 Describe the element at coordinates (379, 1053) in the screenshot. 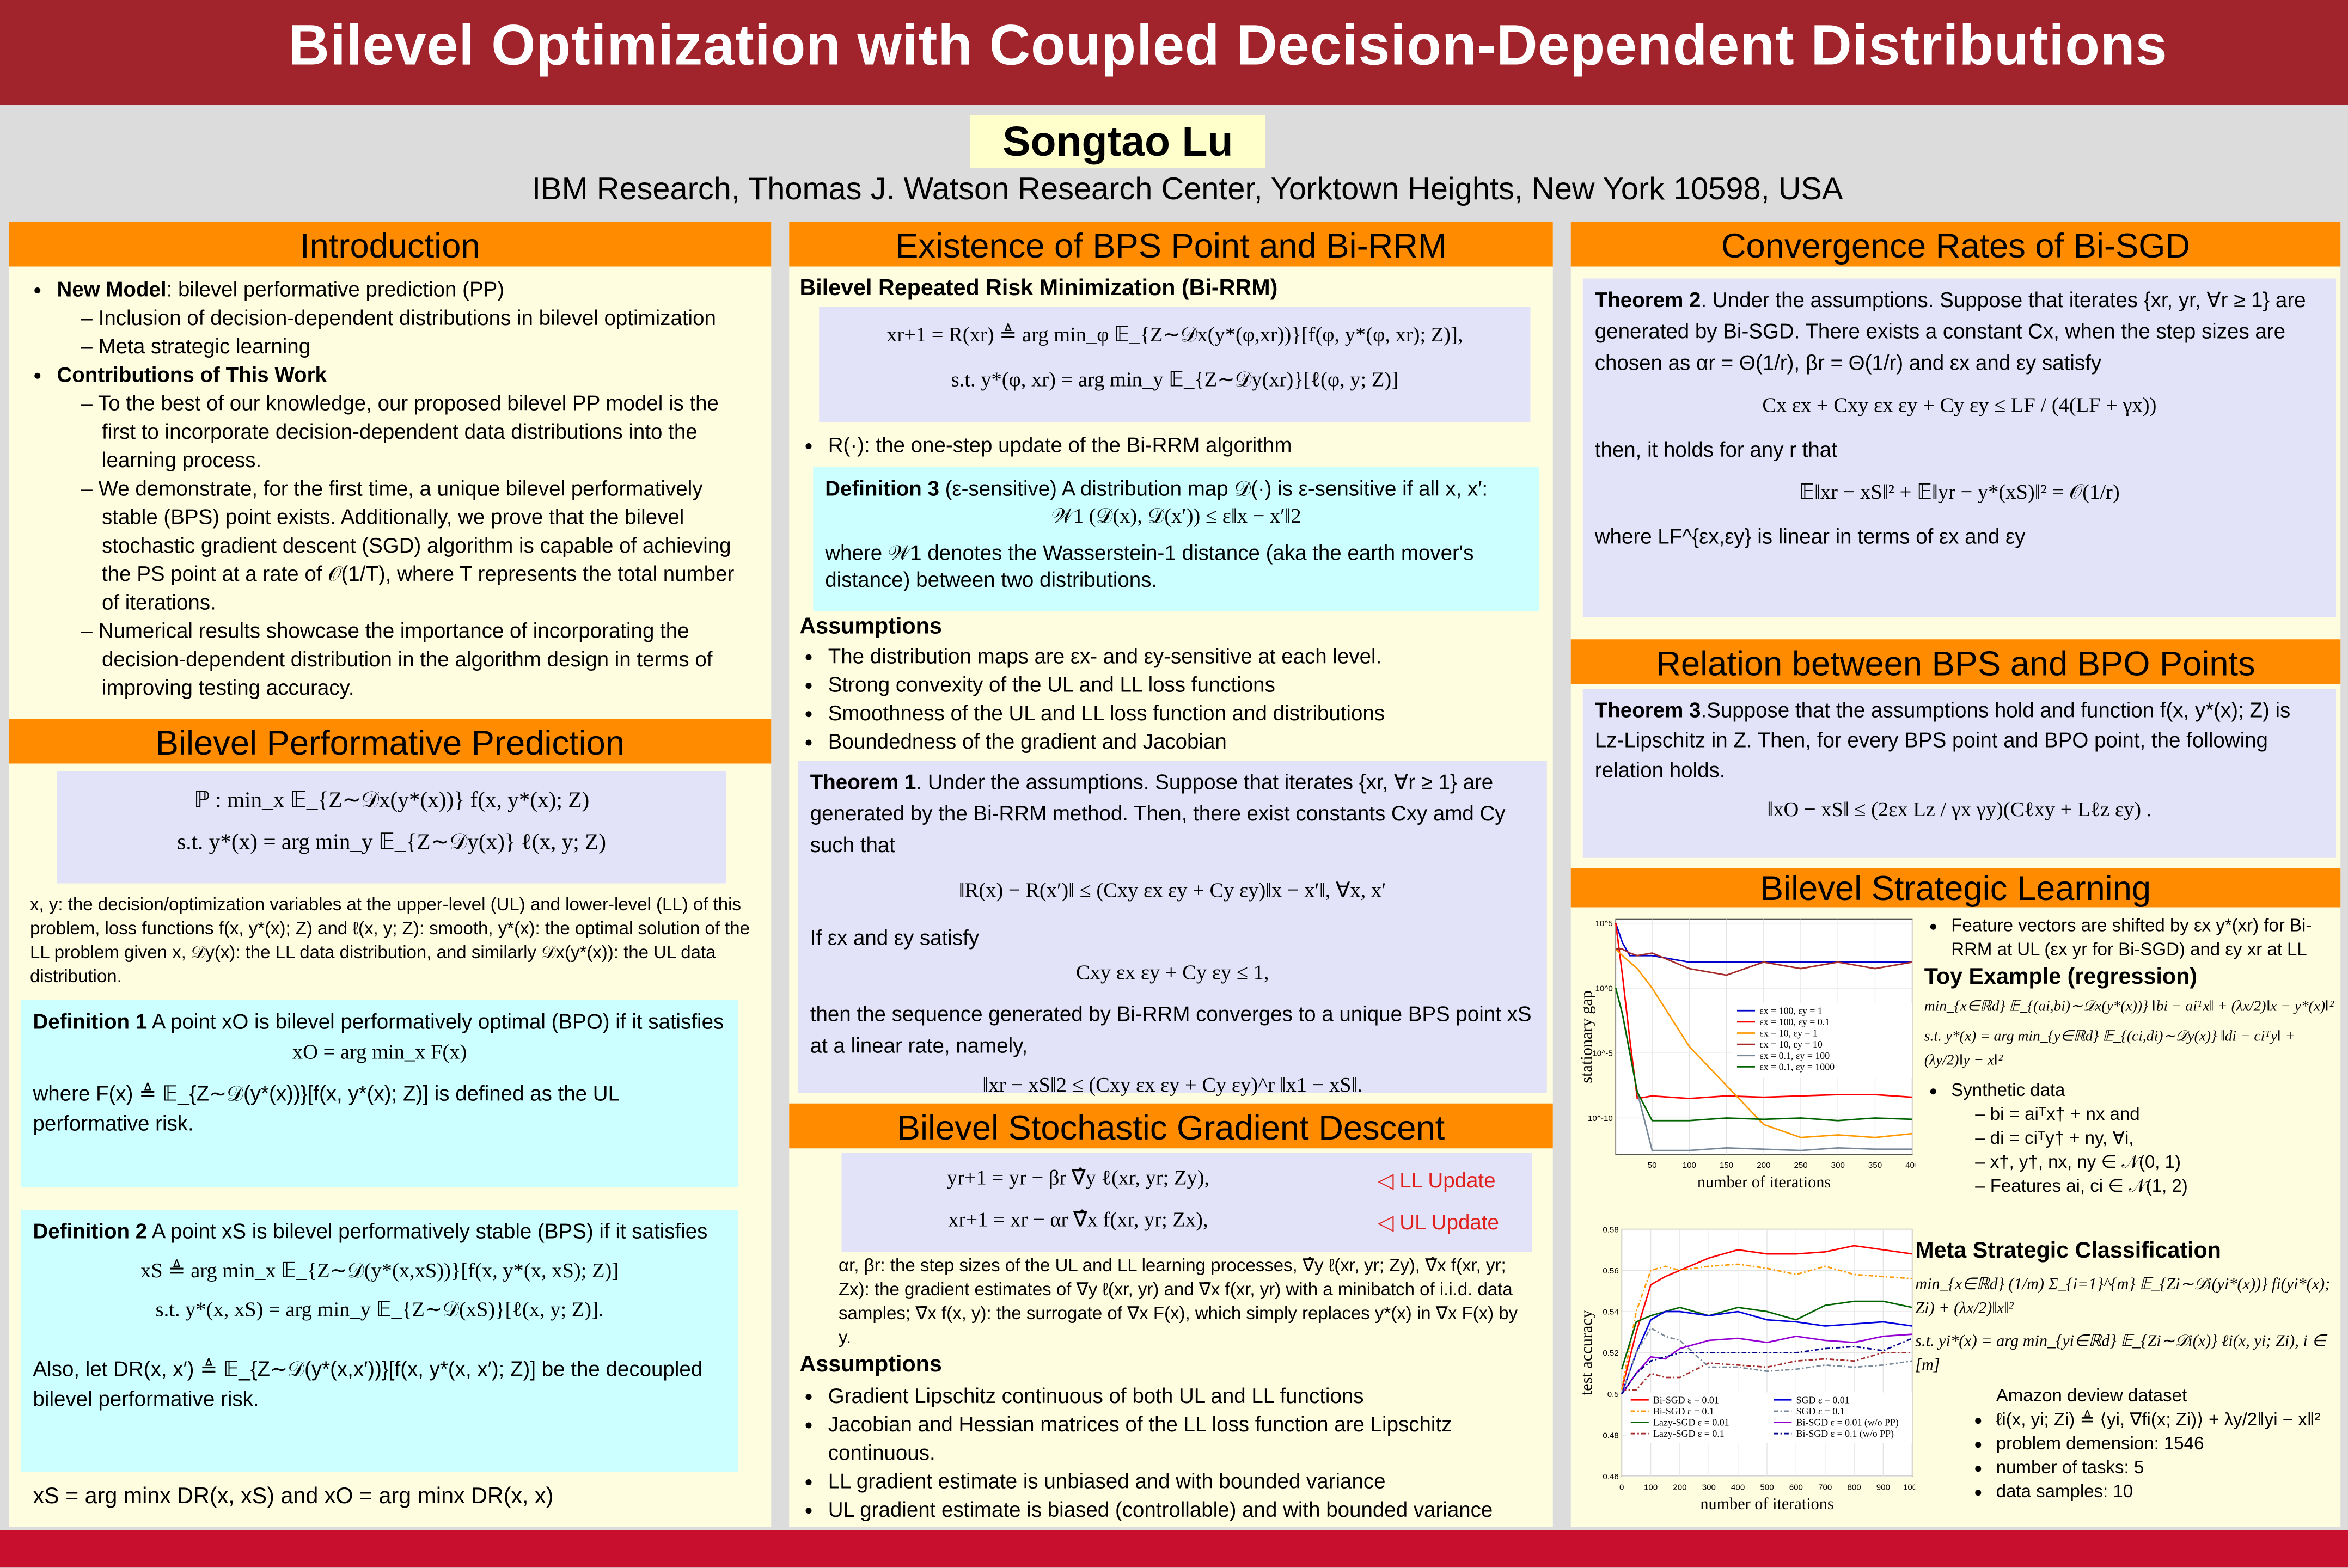

I see `equation: xO = arg min_x F(x)` at that location.